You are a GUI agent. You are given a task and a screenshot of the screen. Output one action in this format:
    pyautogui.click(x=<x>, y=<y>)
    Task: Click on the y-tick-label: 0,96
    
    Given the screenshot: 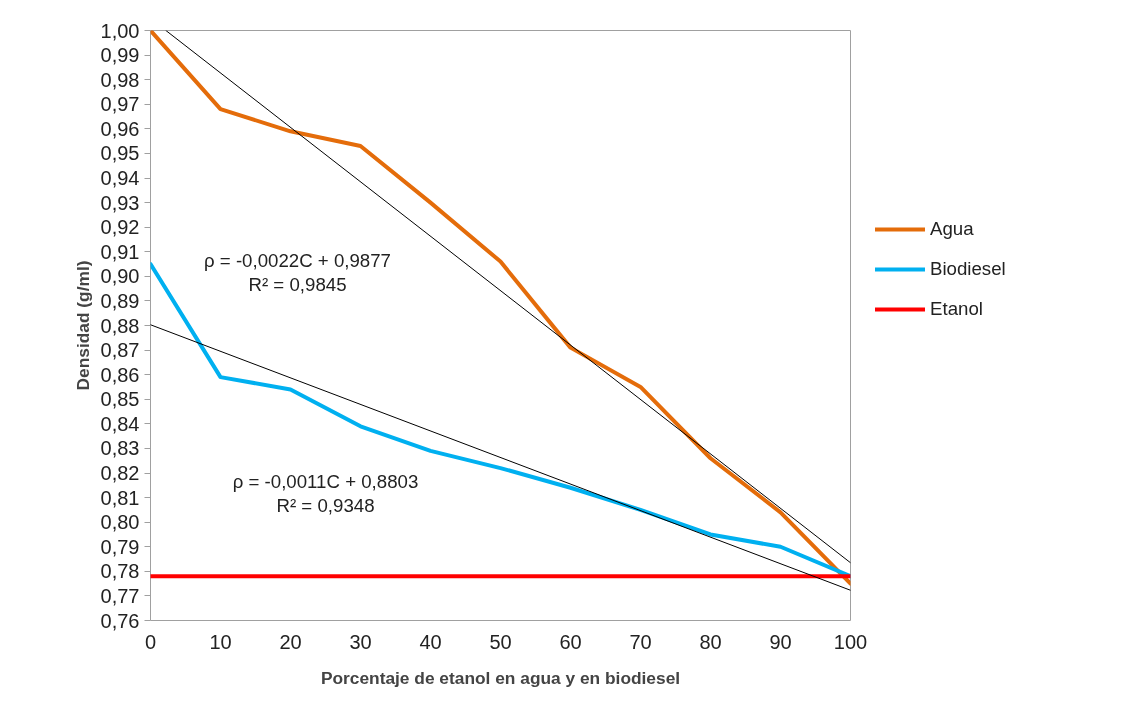 What is the action you would take?
    pyautogui.click(x=120, y=128)
    